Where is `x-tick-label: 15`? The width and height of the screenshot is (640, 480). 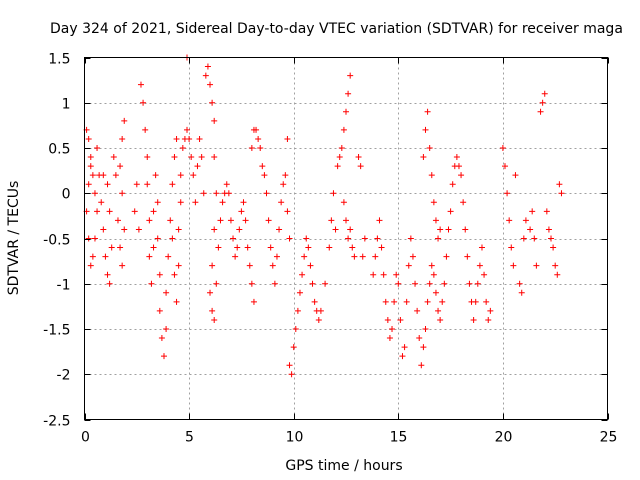
x-tick-label: 15 is located at coordinates (399, 438).